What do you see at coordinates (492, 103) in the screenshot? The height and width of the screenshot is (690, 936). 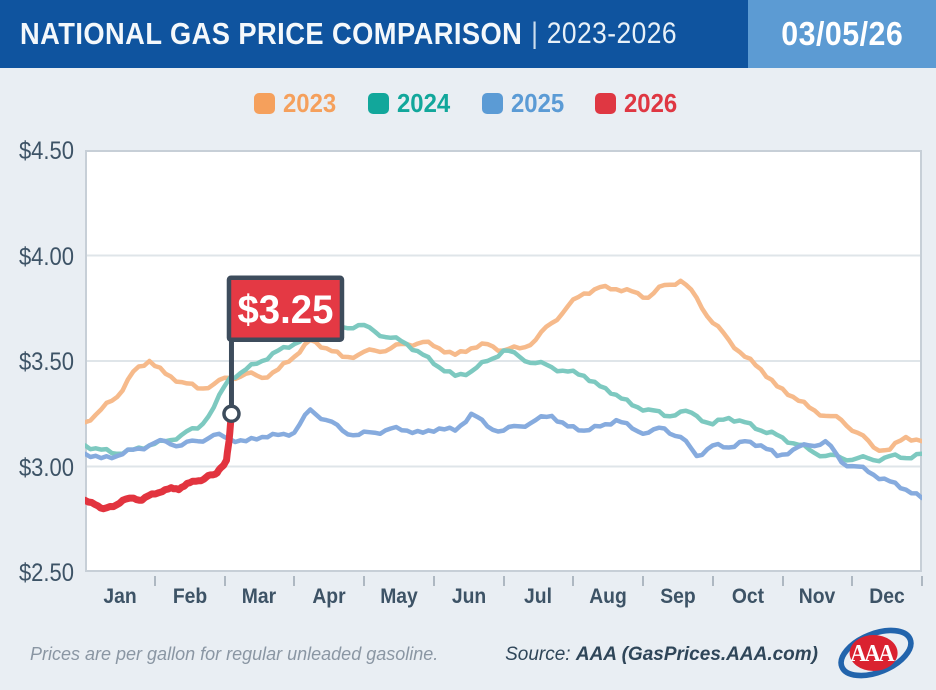 I see `legend-swatch-2025` at bounding box center [492, 103].